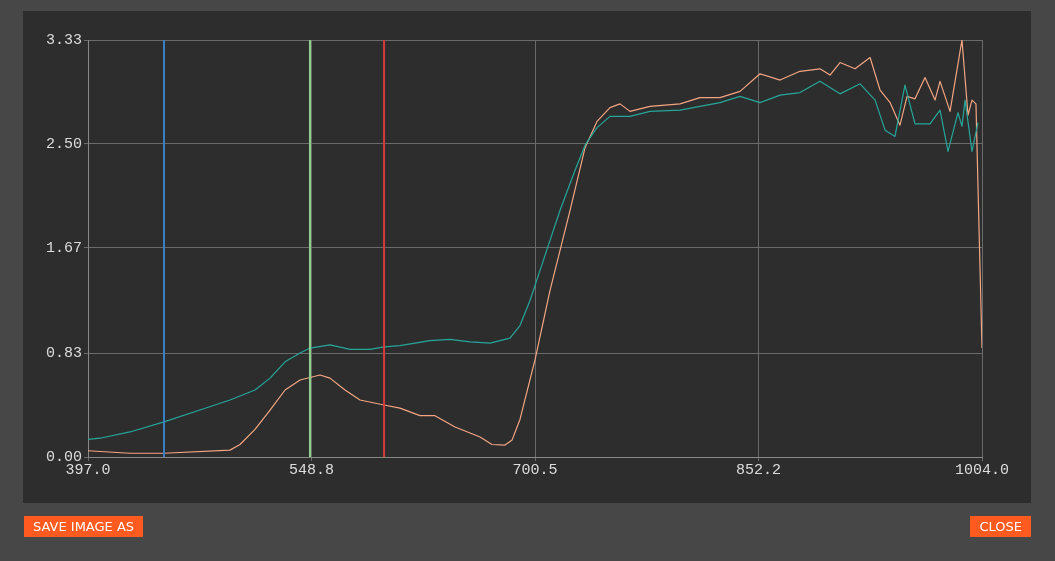 Image resolution: width=1055 pixels, height=561 pixels. What do you see at coordinates (63, 354) in the screenshot?
I see `y-tick-label: 0.83` at bounding box center [63, 354].